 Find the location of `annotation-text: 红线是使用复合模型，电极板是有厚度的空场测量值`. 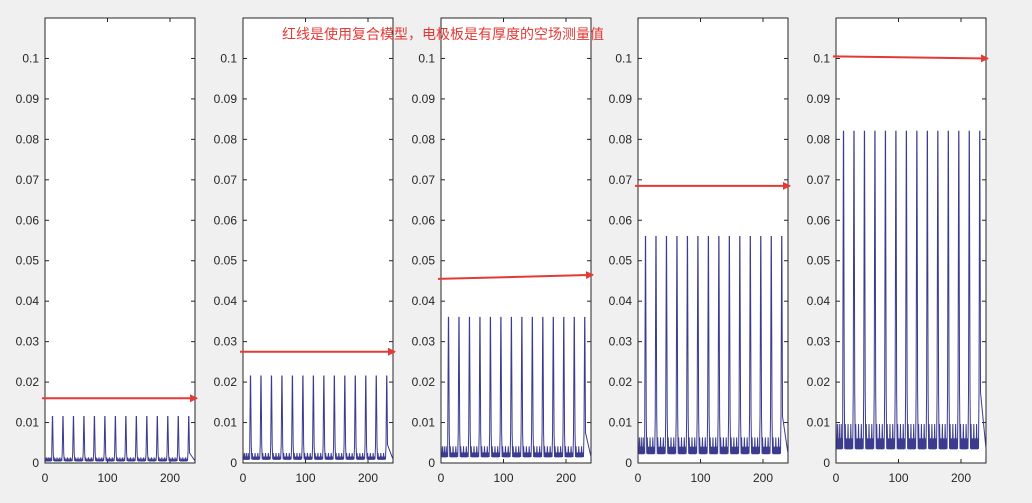

annotation-text: 红线是使用复合模型，电极板是有厚度的空场测量值 is located at coordinates (443, 34).